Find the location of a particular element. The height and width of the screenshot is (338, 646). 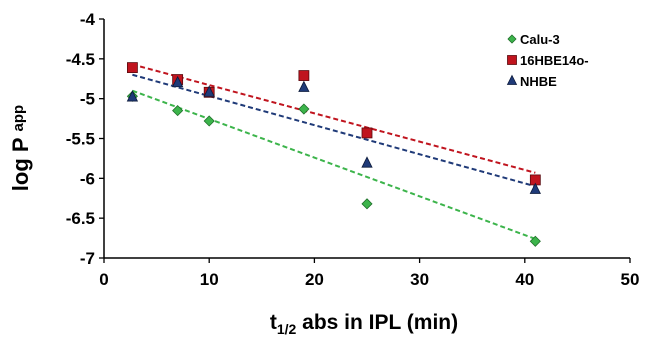

x-tick-label: 20 is located at coordinates (314, 279).